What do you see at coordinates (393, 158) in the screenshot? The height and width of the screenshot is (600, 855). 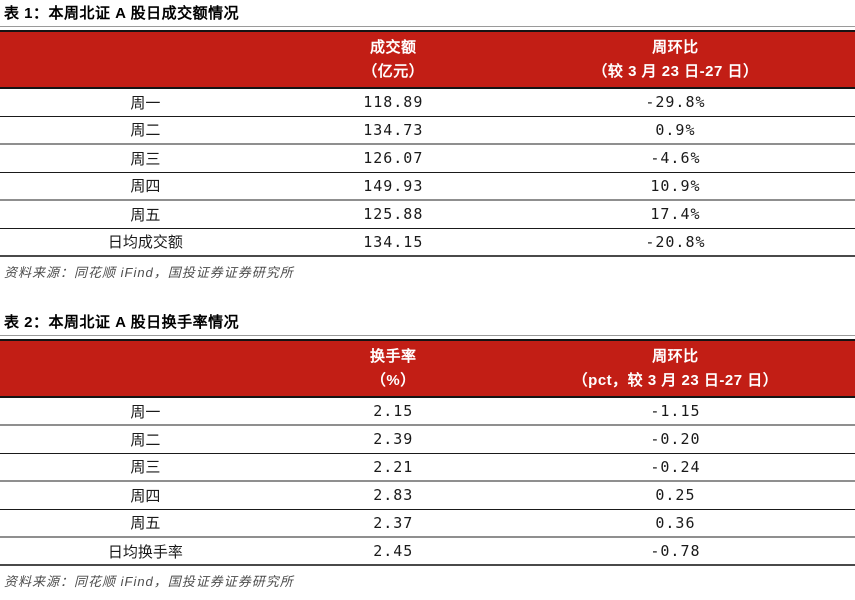 I see `value-cell: 126.07` at bounding box center [393, 158].